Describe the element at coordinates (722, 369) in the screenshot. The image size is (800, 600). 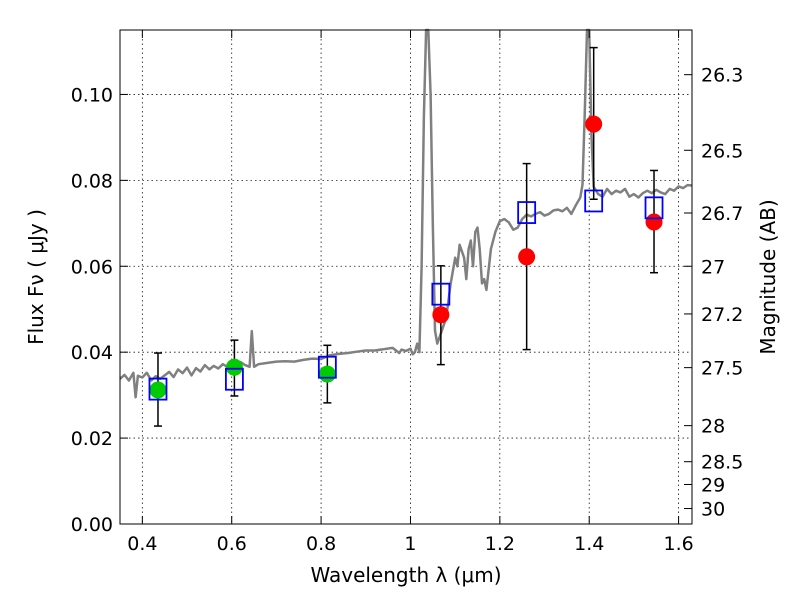
I see `right-tick-label: 27.5` at that location.